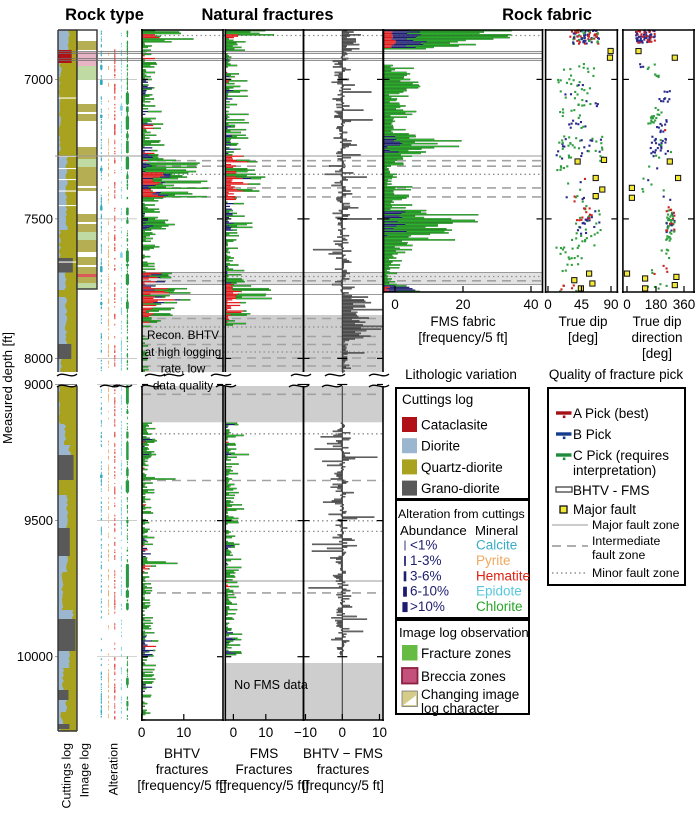 The height and width of the screenshot is (818, 696). I want to click on svg-text: Rock type, so click(104, 15).